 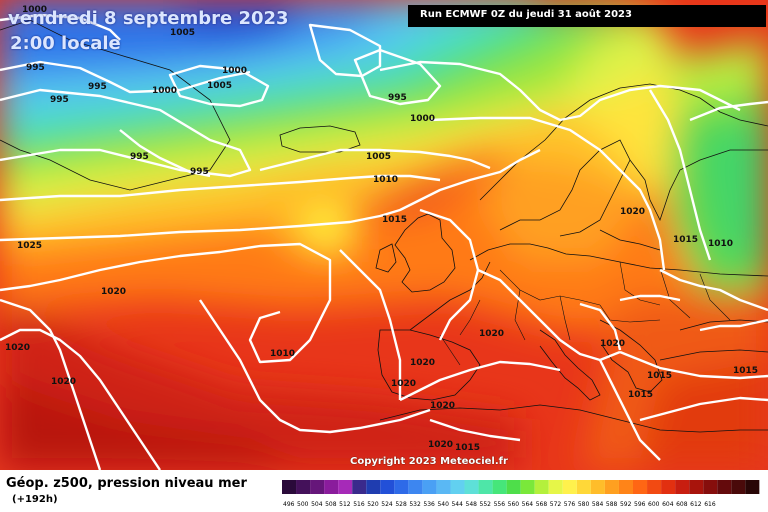 What do you see at coordinates (148, 18) in the screenshot?
I see `valid-date: vendredi 8 septembre 2023` at bounding box center [148, 18].